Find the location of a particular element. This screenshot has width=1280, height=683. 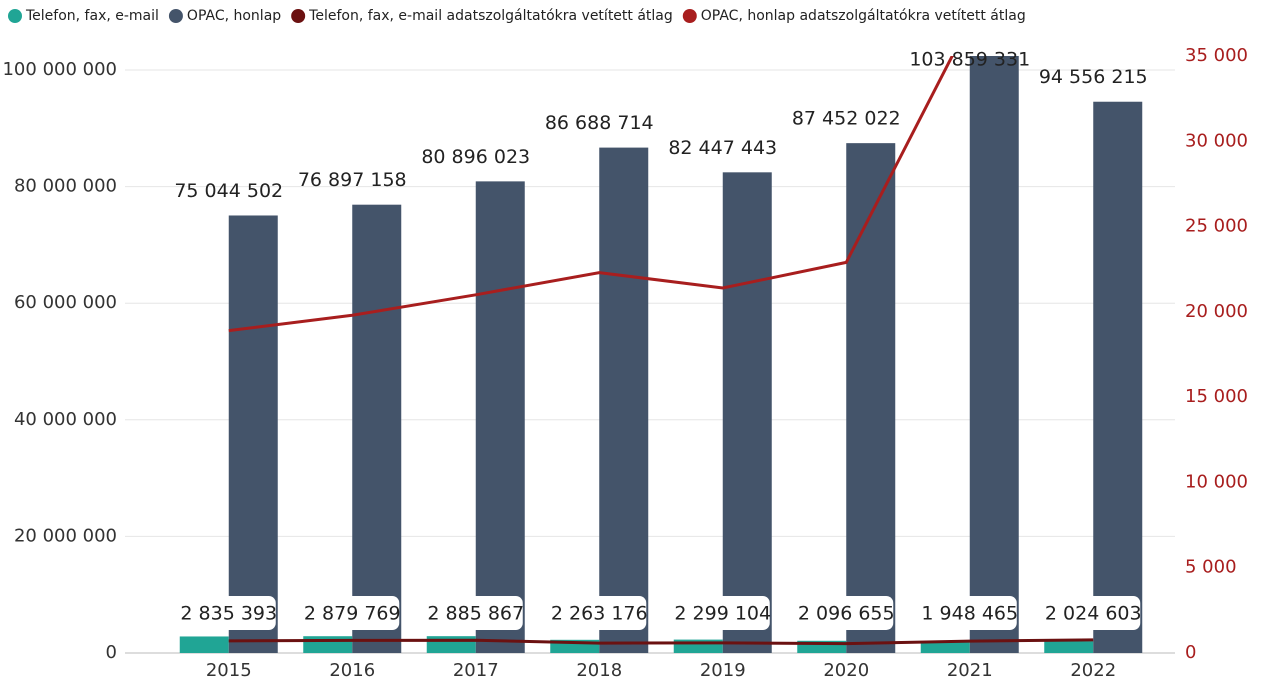

data-label: 1 948 465 is located at coordinates (969, 614).